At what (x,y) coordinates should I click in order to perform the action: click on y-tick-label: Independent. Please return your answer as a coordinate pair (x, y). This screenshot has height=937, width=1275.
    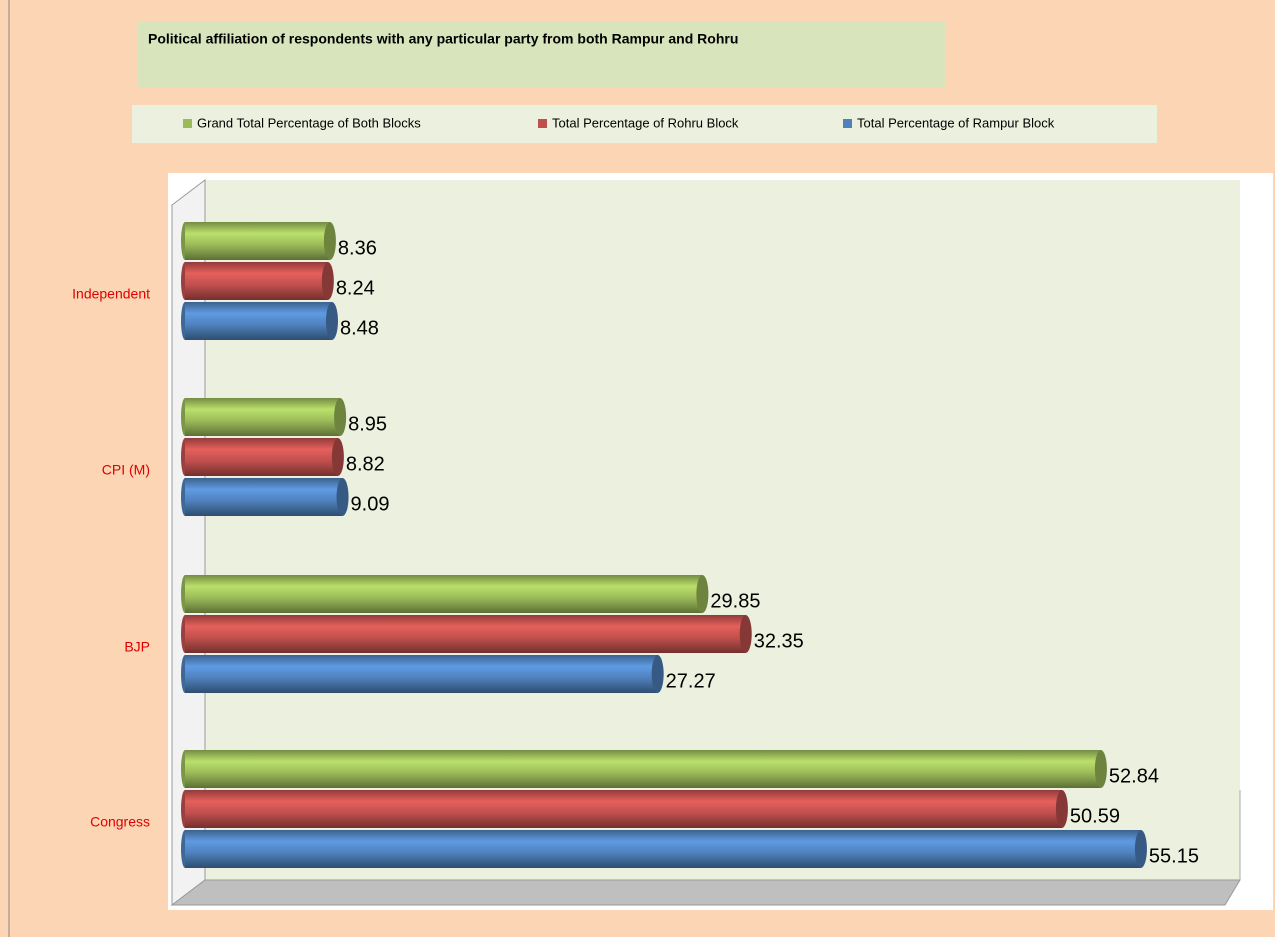
    Looking at the image, I should click on (111, 294).